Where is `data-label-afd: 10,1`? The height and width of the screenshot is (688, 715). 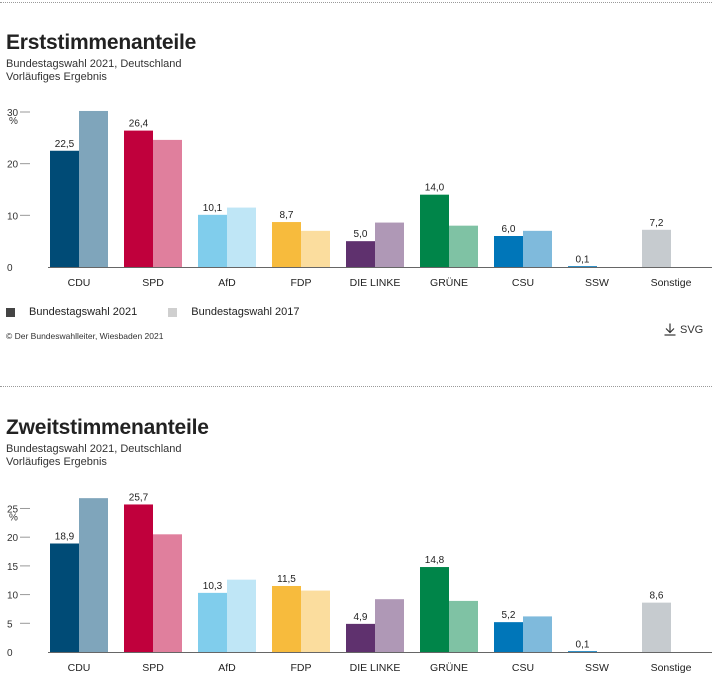
data-label-afd: 10,1 is located at coordinates (213, 208).